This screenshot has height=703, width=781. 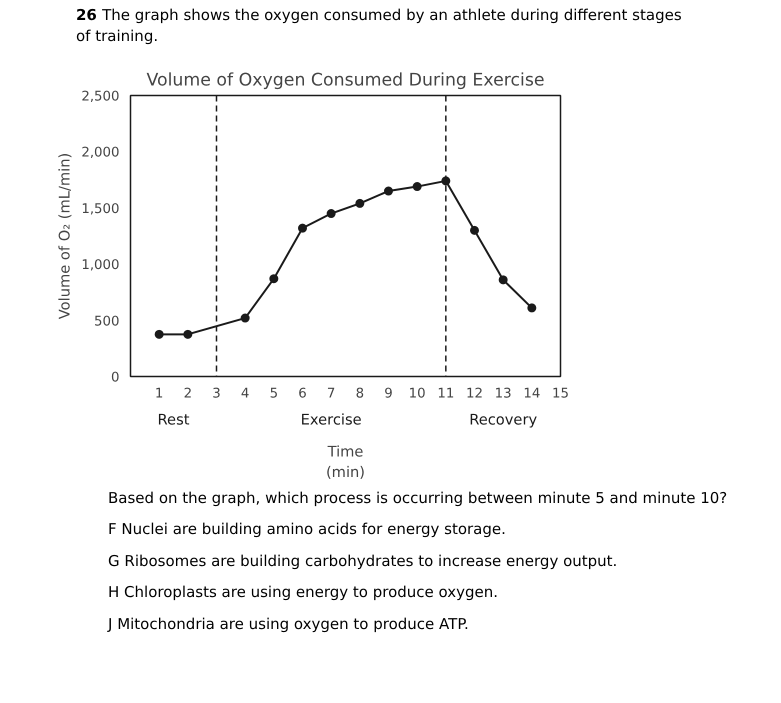 What do you see at coordinates (388, 394) in the screenshot?
I see `x-tick-label: 9` at bounding box center [388, 394].